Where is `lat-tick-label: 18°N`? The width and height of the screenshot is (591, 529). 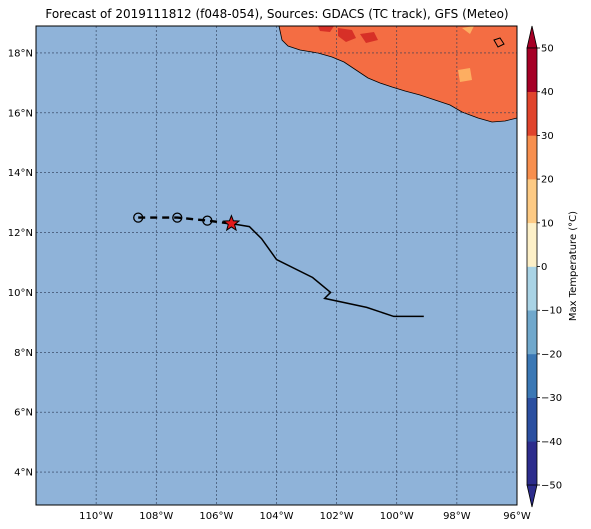
lat-tick-label: 18°N is located at coordinates (20, 53).